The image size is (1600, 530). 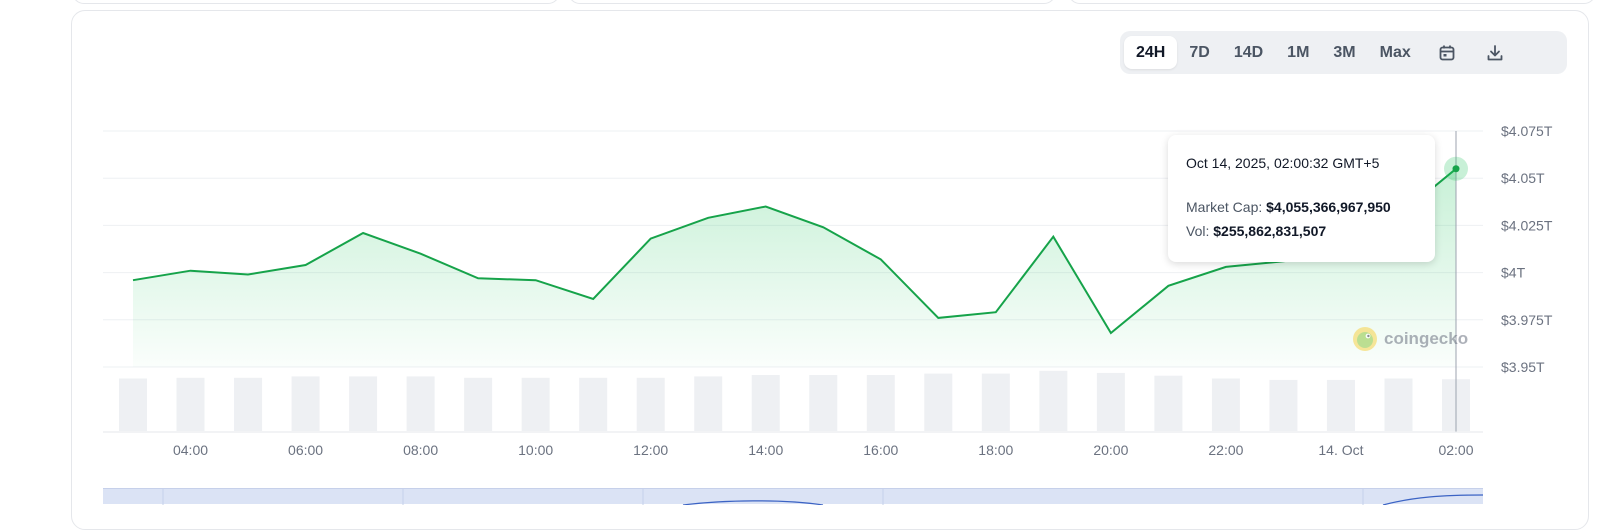 I want to click on tooltip-volume-label: Vol:, so click(x=1200, y=231).